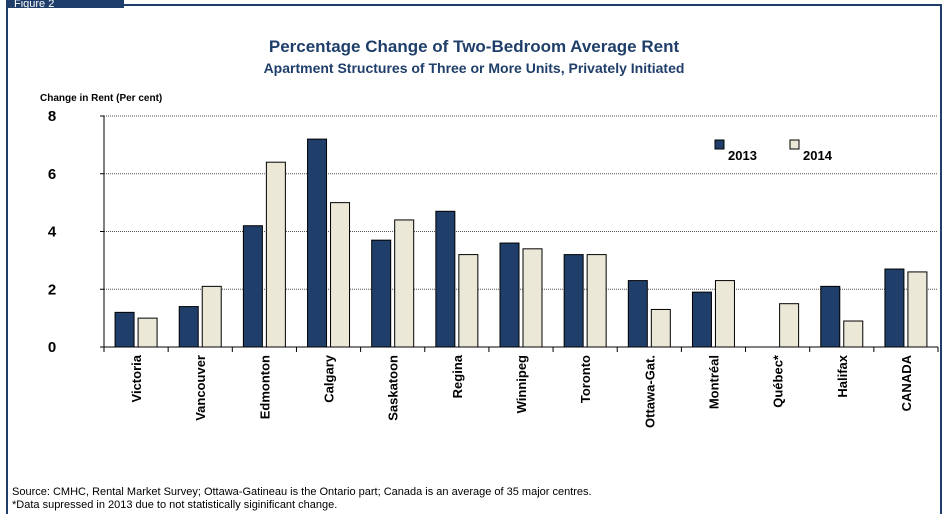  I want to click on category-label: Winnipeg, so click(521, 384).